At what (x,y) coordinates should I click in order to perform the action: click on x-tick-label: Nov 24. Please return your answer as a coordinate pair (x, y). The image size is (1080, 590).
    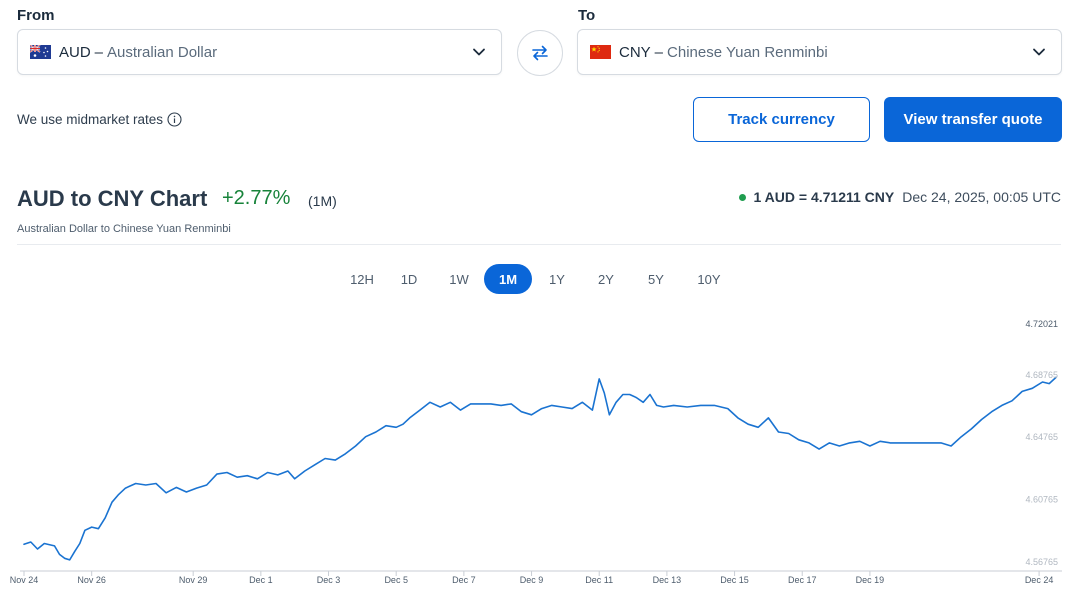
    Looking at the image, I should click on (24, 580).